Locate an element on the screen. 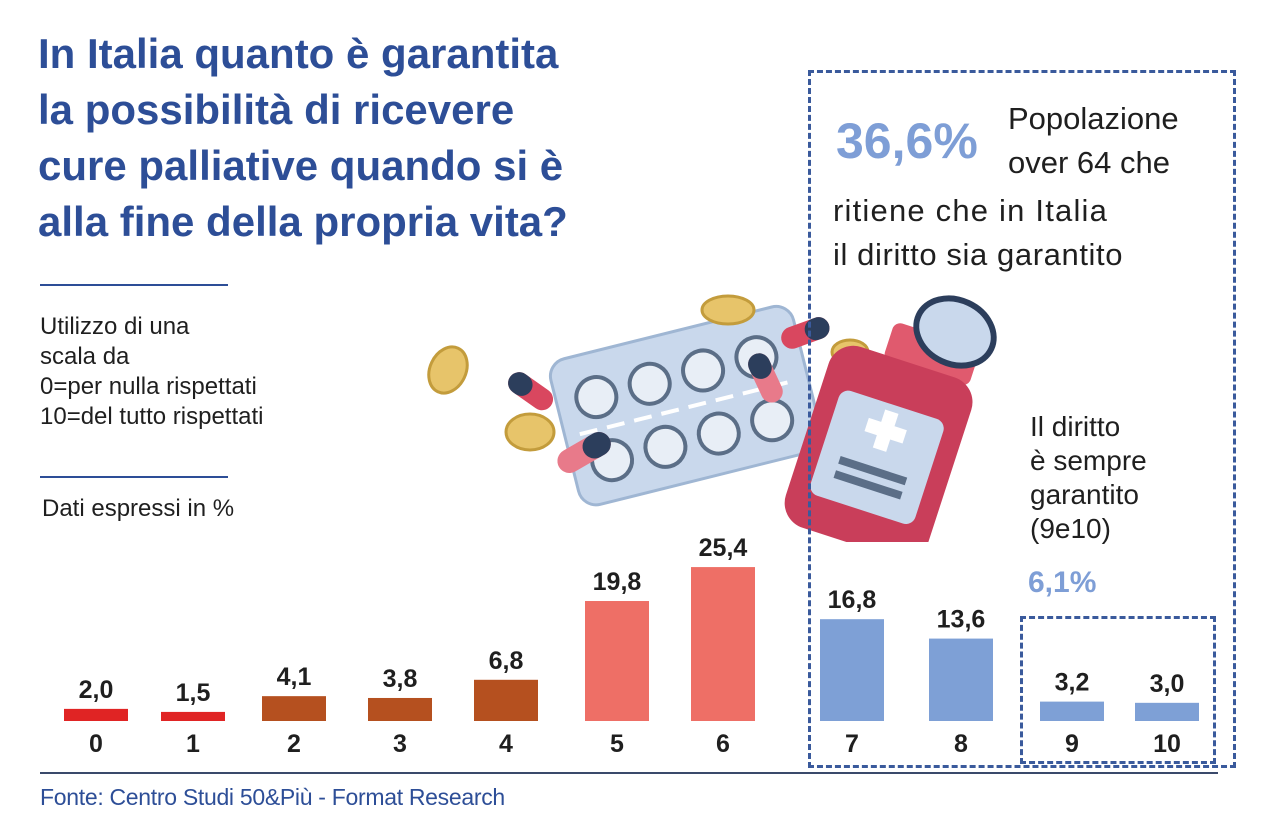 Image resolution: width=1264 pixels, height=827 pixels. value-label-9: 3,2 is located at coordinates (1072, 683).